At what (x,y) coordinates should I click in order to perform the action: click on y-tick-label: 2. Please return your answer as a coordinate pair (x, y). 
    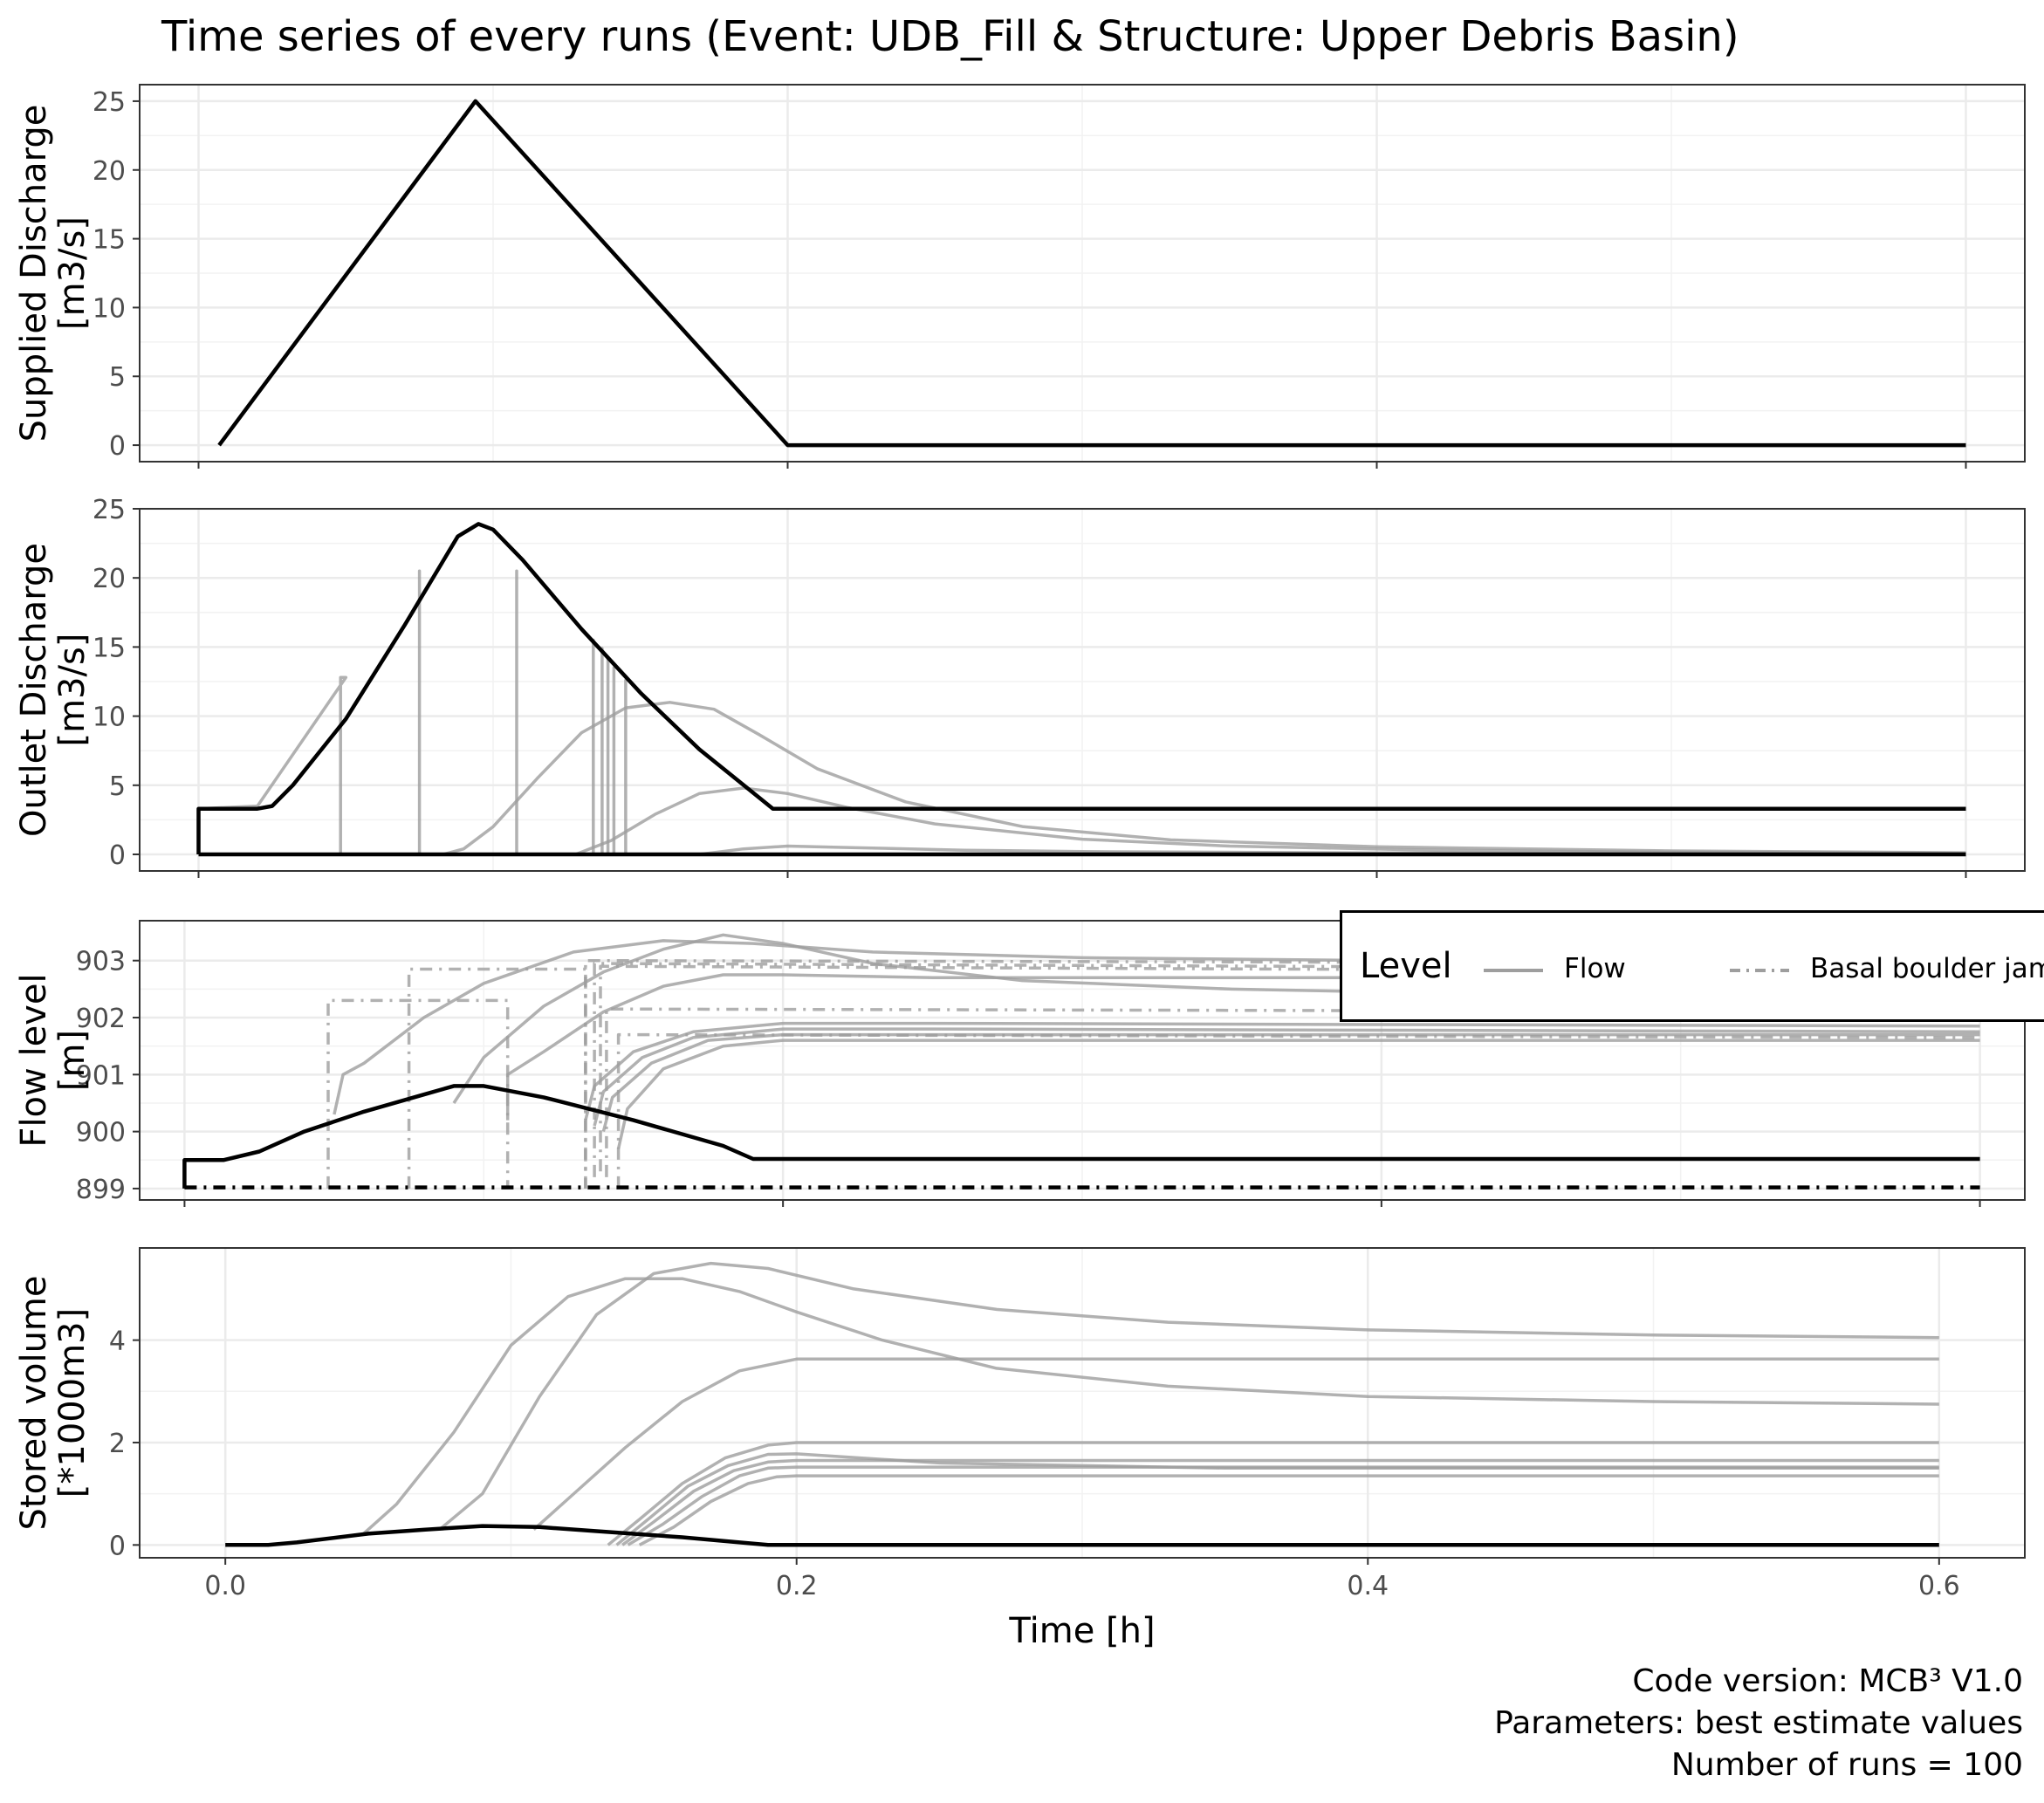
    Looking at the image, I should click on (117, 1444).